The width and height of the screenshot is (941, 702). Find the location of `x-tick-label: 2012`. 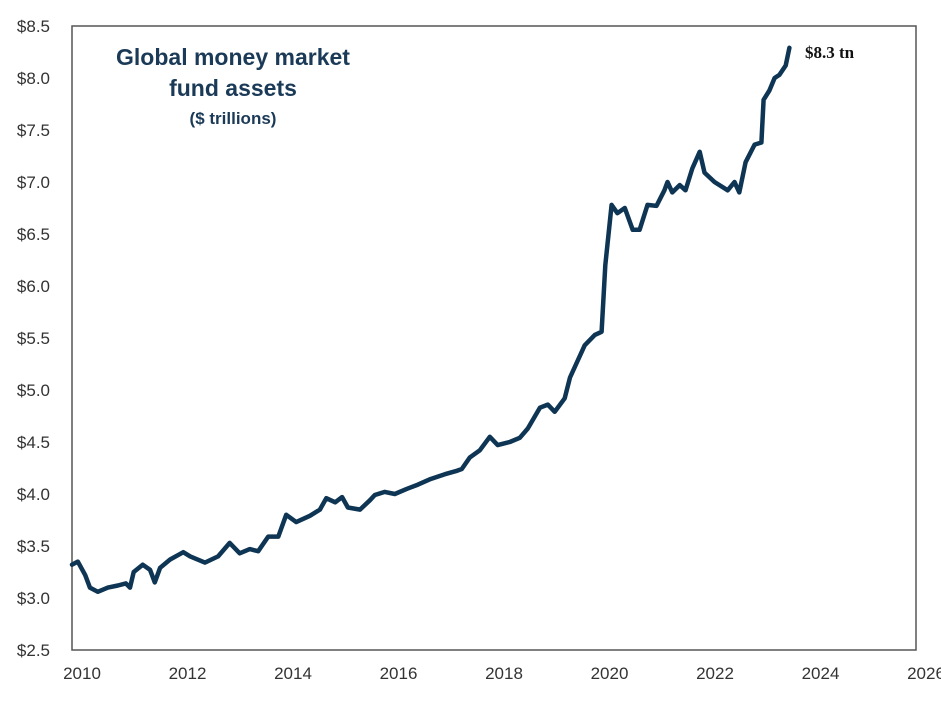

x-tick-label: 2012 is located at coordinates (188, 673).